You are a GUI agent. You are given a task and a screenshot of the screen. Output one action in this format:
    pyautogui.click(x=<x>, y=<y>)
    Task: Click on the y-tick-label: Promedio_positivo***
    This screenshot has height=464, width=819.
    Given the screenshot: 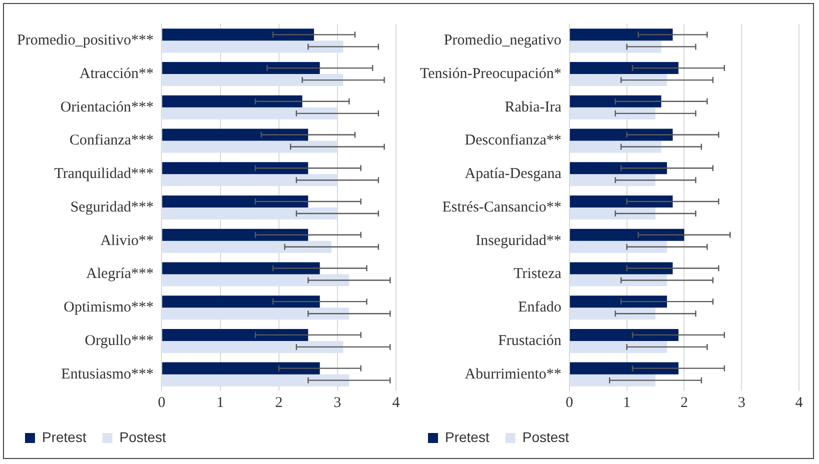 What is the action you would take?
    pyautogui.click(x=85, y=40)
    